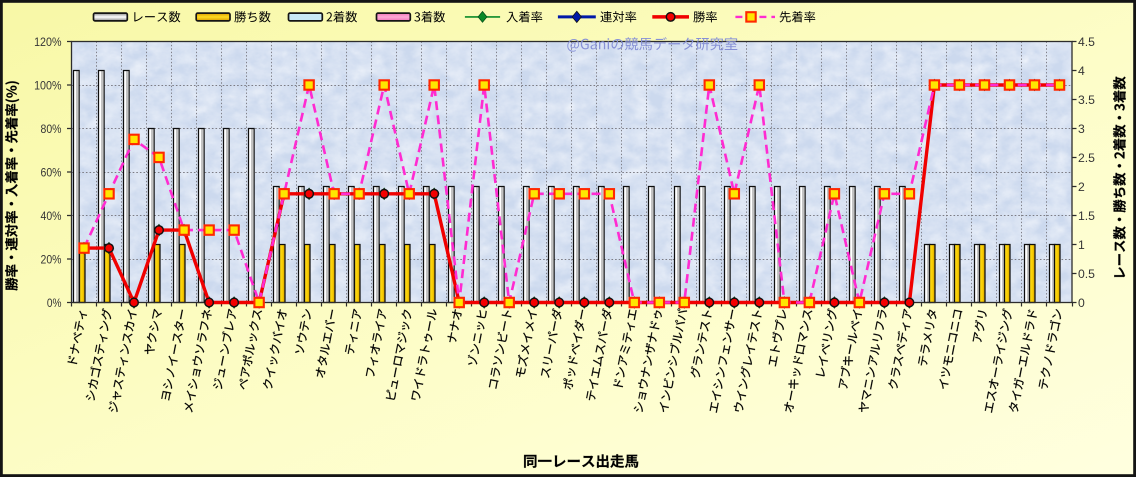  What do you see at coordinates (1081, 187) in the screenshot?
I see `svg-text: 2` at bounding box center [1081, 187].